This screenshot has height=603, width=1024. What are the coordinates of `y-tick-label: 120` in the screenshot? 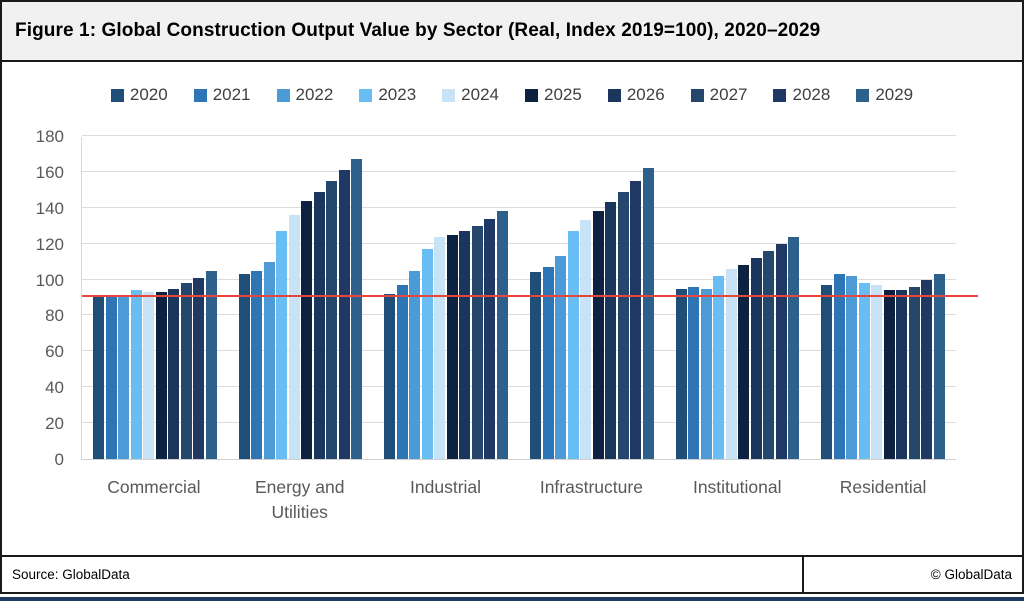 It's located at (49, 244).